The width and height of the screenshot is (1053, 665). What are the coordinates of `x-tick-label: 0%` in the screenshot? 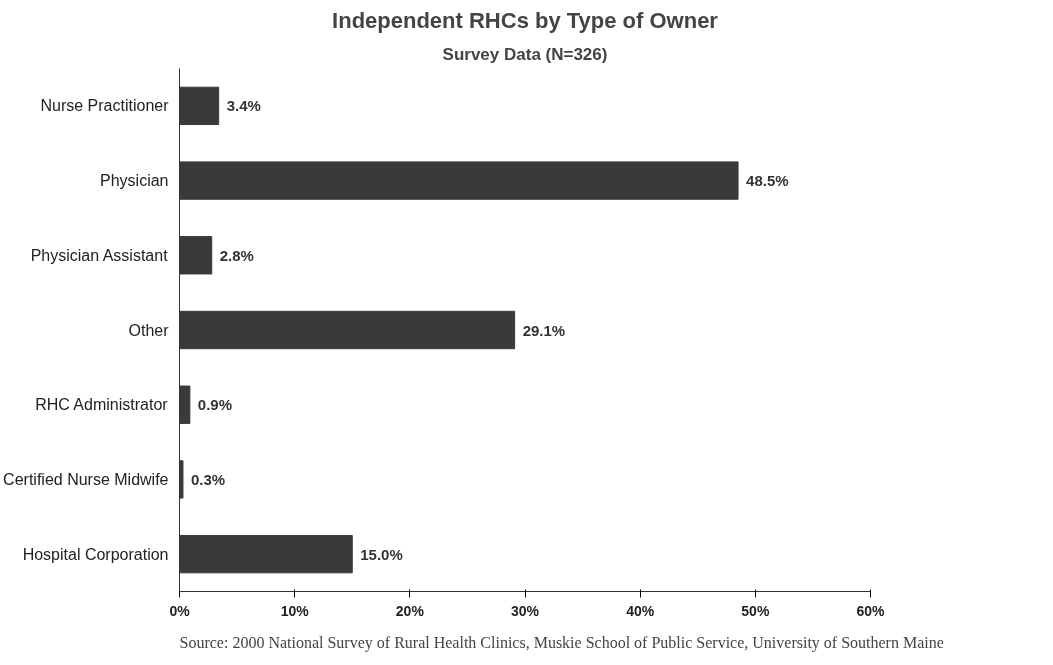 It's located at (180, 610).